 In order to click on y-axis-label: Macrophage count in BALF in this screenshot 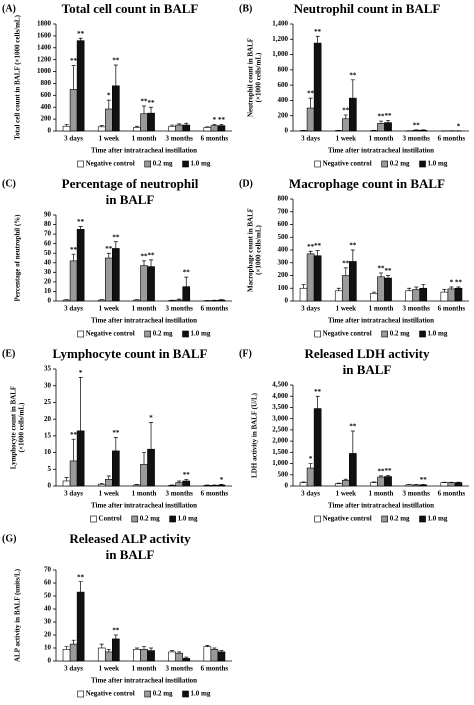, I will do `click(251, 250)`.